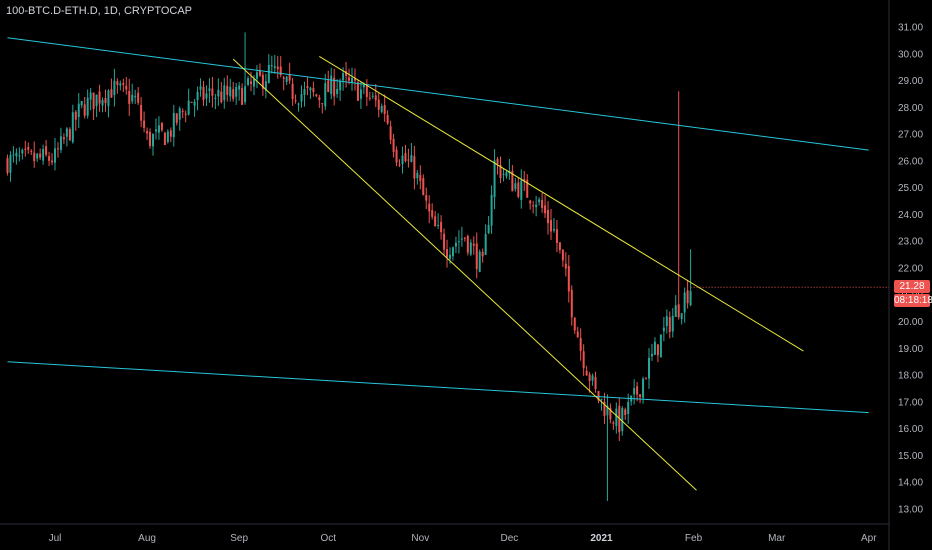  Describe the element at coordinates (99, 11) in the screenshot. I see `symbol-title: 100-BTC.D-ETH.D, 1D, CRYPTOCAP` at that location.